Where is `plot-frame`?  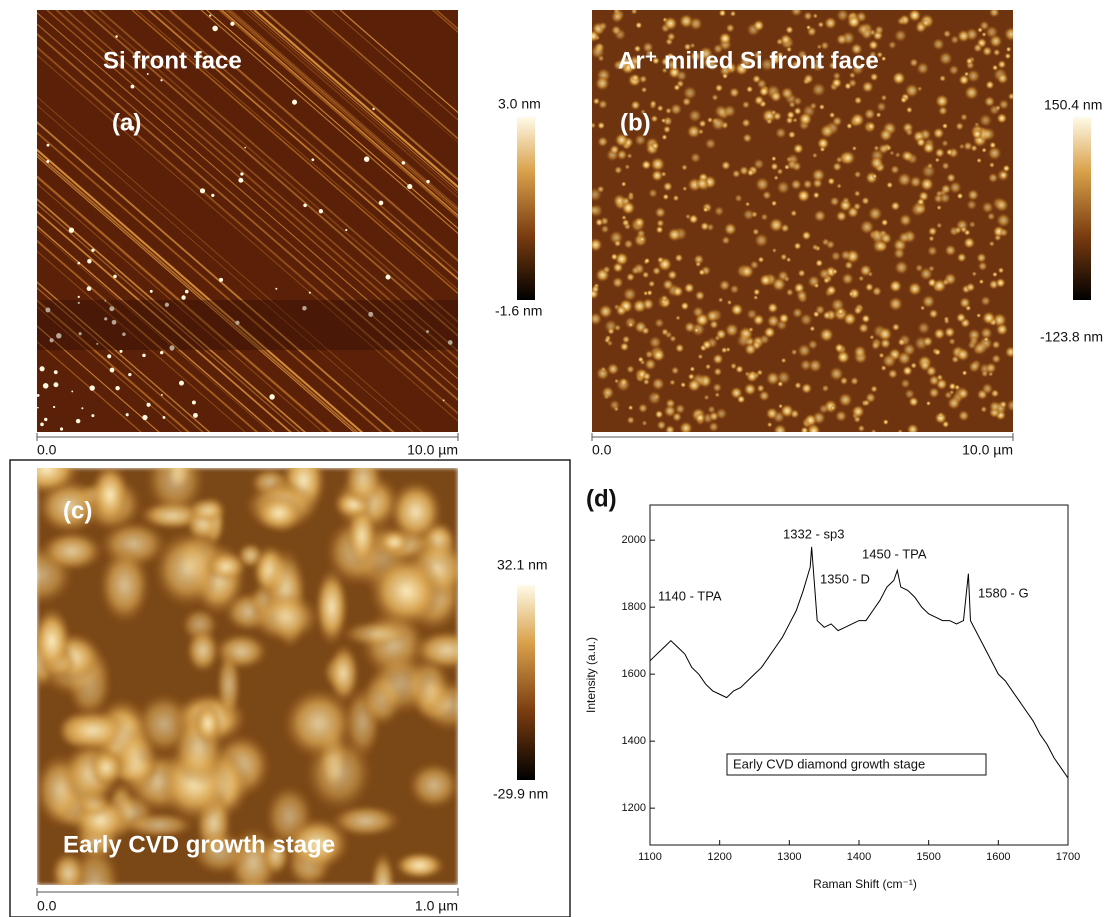 plot-frame is located at coordinates (859, 675).